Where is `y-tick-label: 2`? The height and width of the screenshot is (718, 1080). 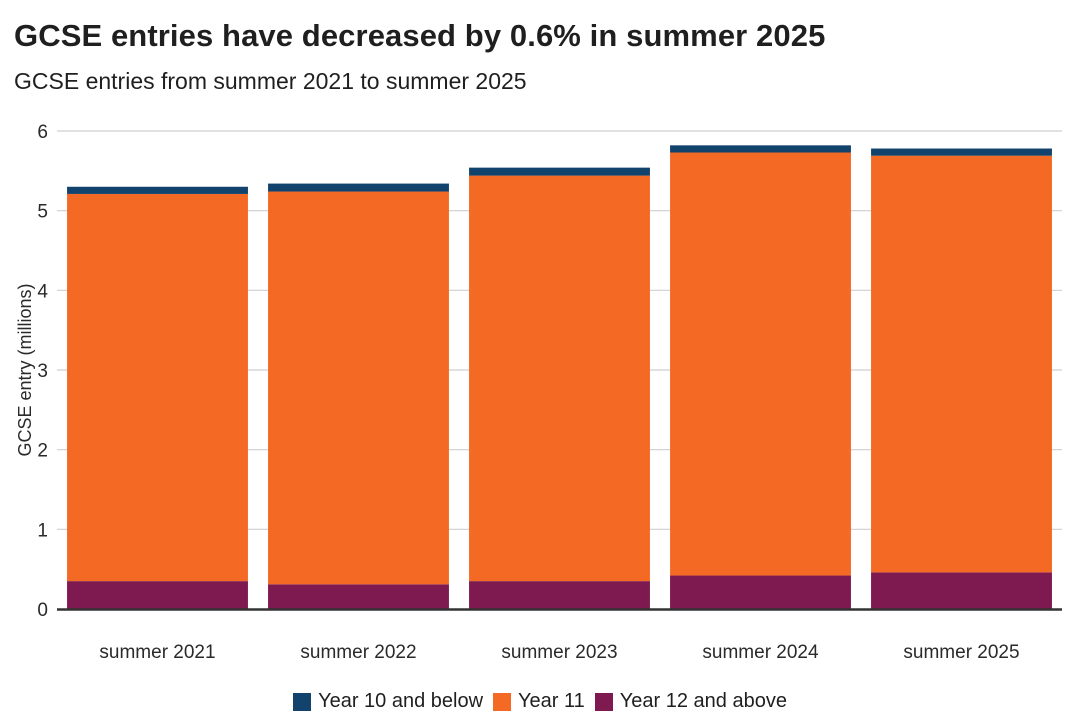 y-tick-label: 2 is located at coordinates (42, 451).